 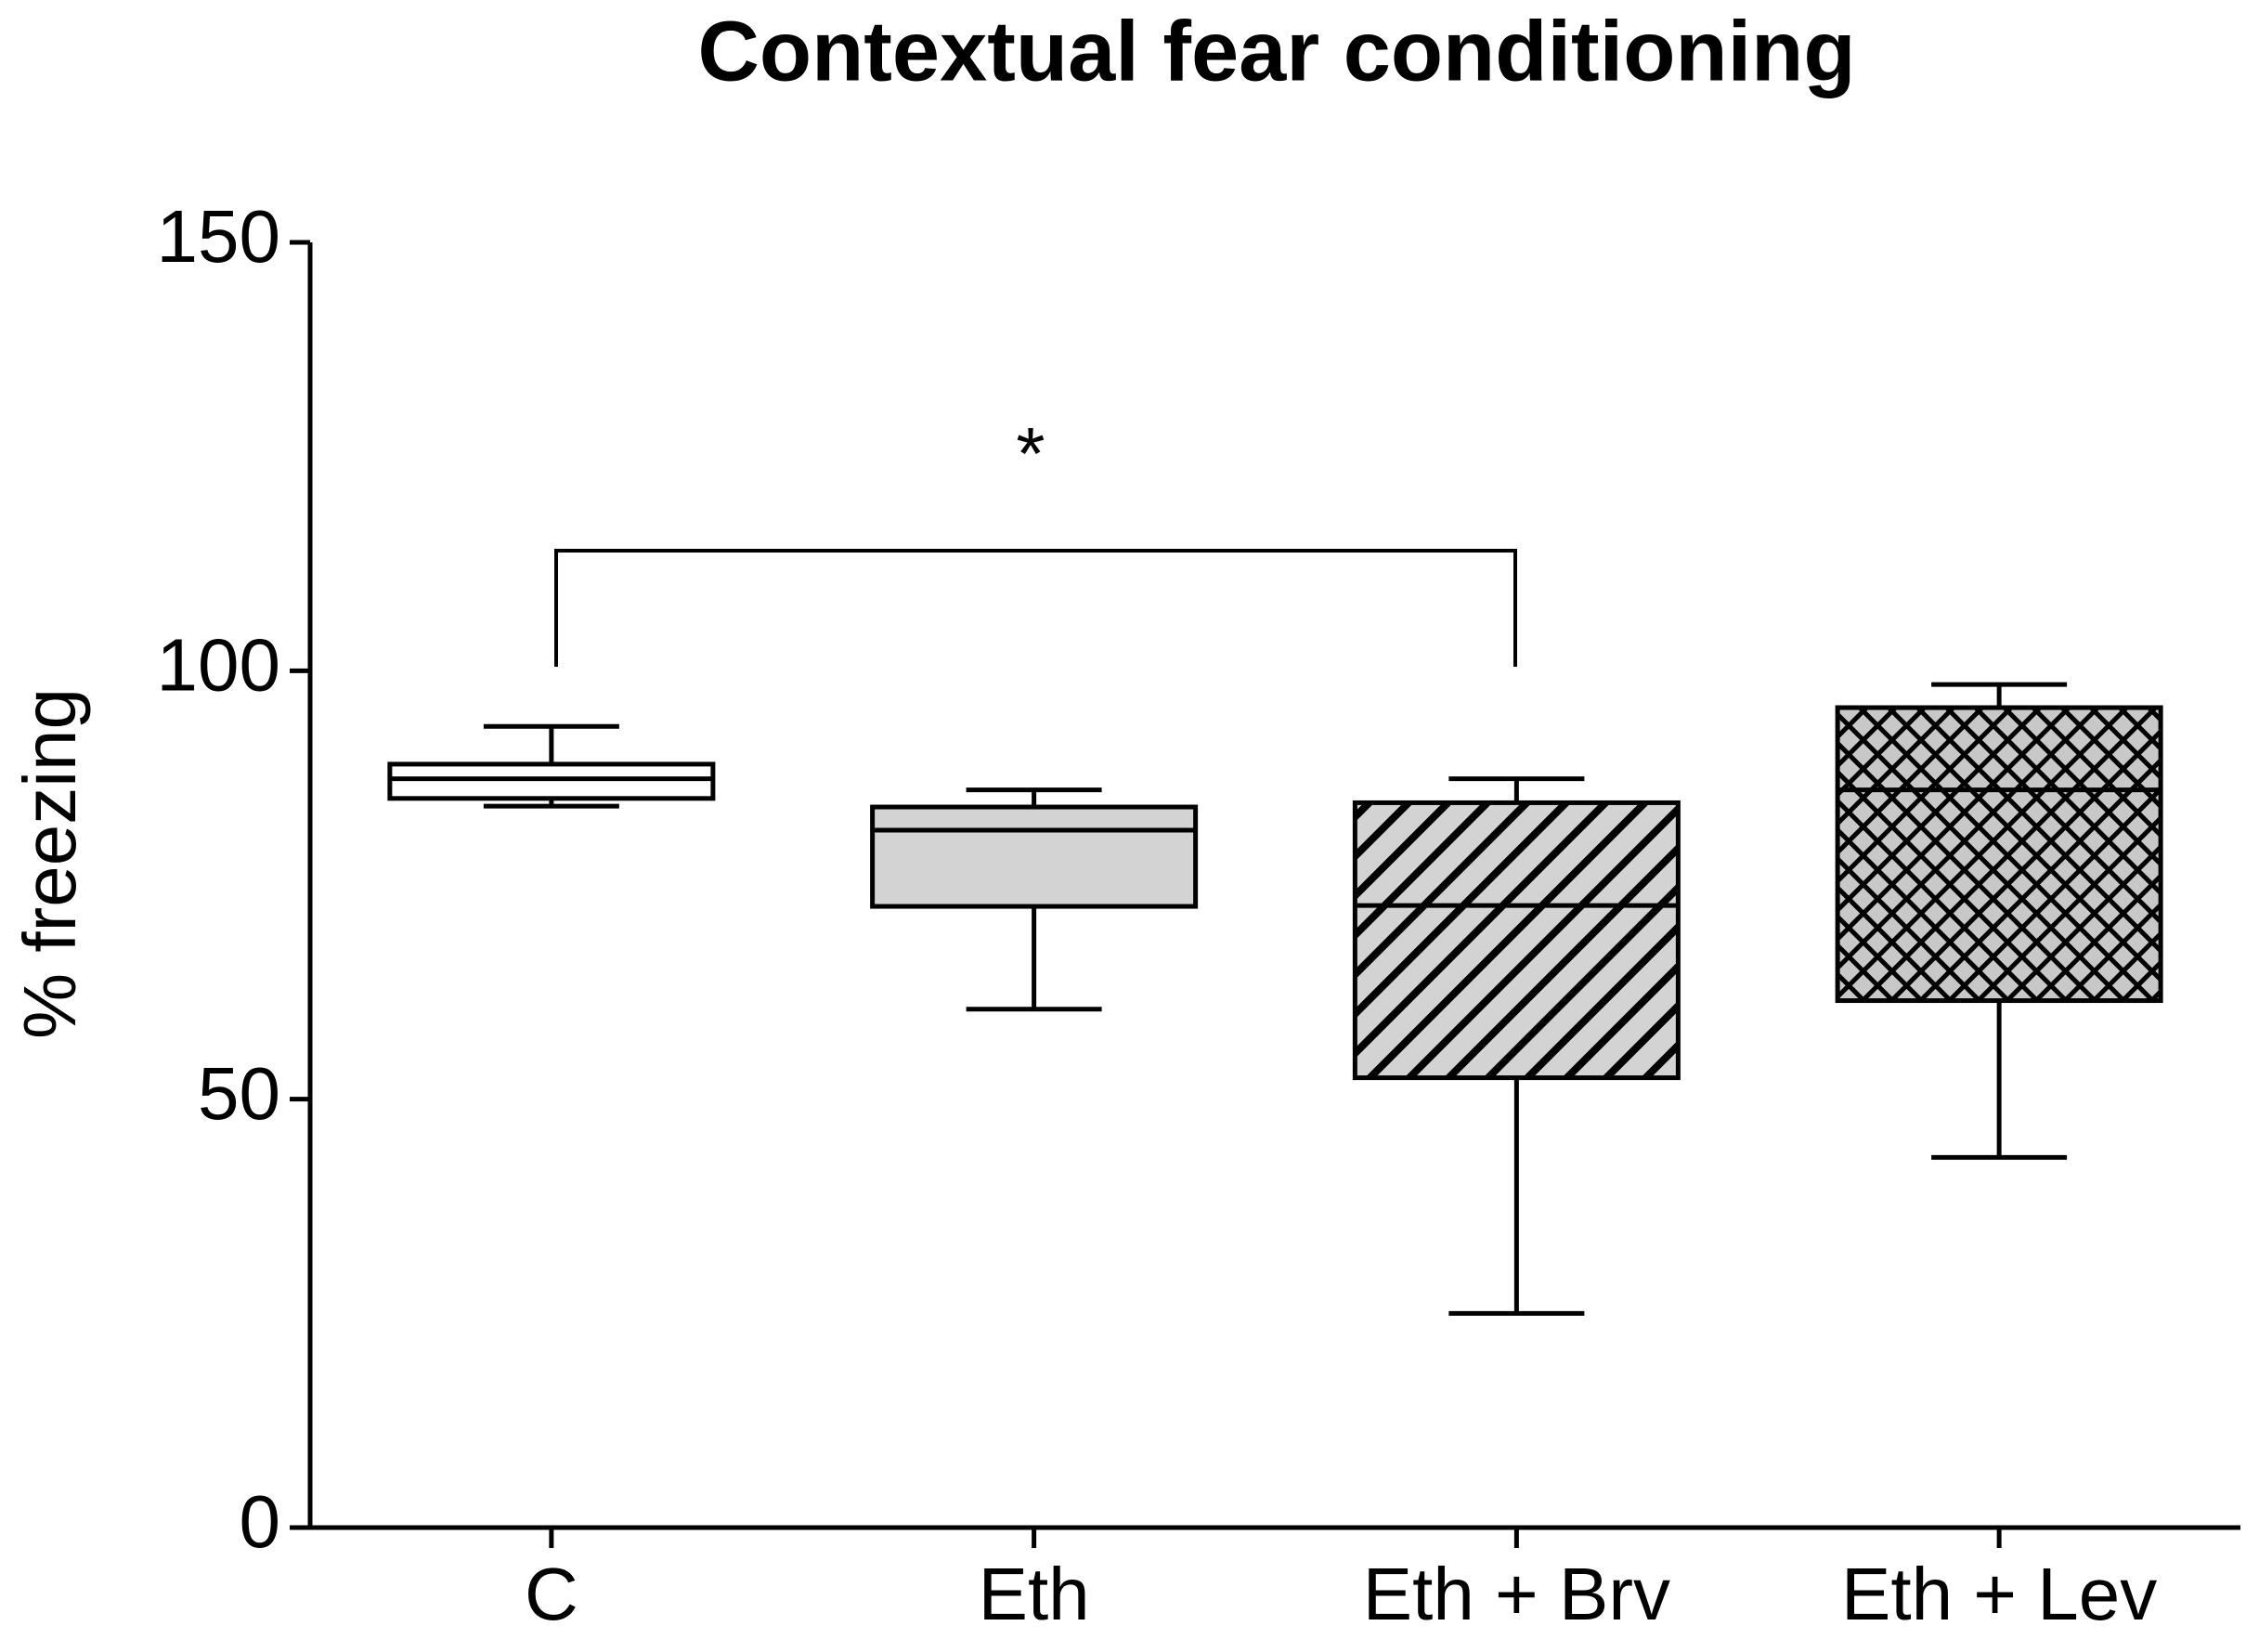 What do you see at coordinates (1516, 1594) in the screenshot?
I see `x-tick-label: Eth + Brv` at bounding box center [1516, 1594].